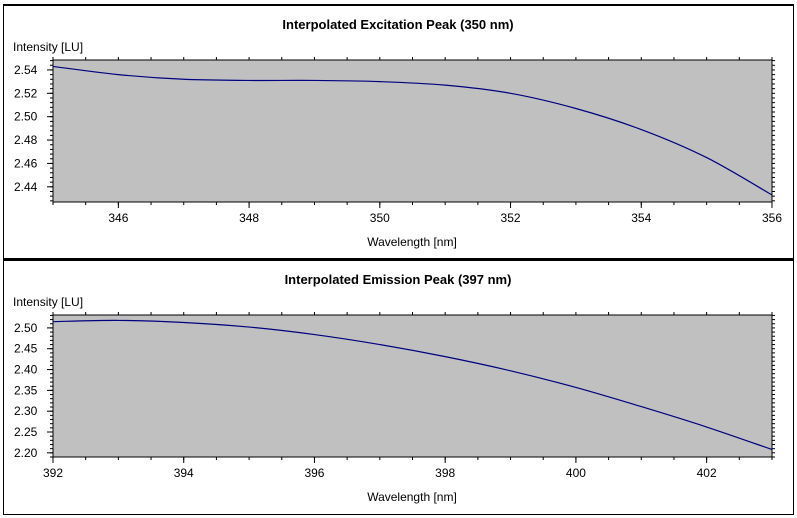 This screenshot has height=518, width=797. What do you see at coordinates (26, 370) in the screenshot?
I see `y-tick-label: 2.40` at bounding box center [26, 370].